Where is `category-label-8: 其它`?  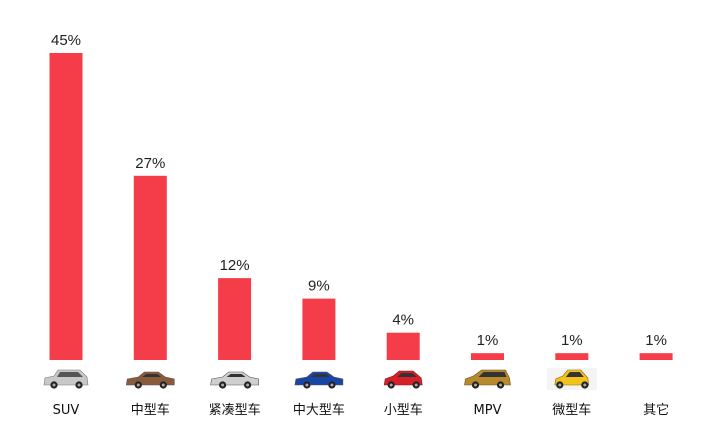
category-label-8: 其它 is located at coordinates (656, 410).